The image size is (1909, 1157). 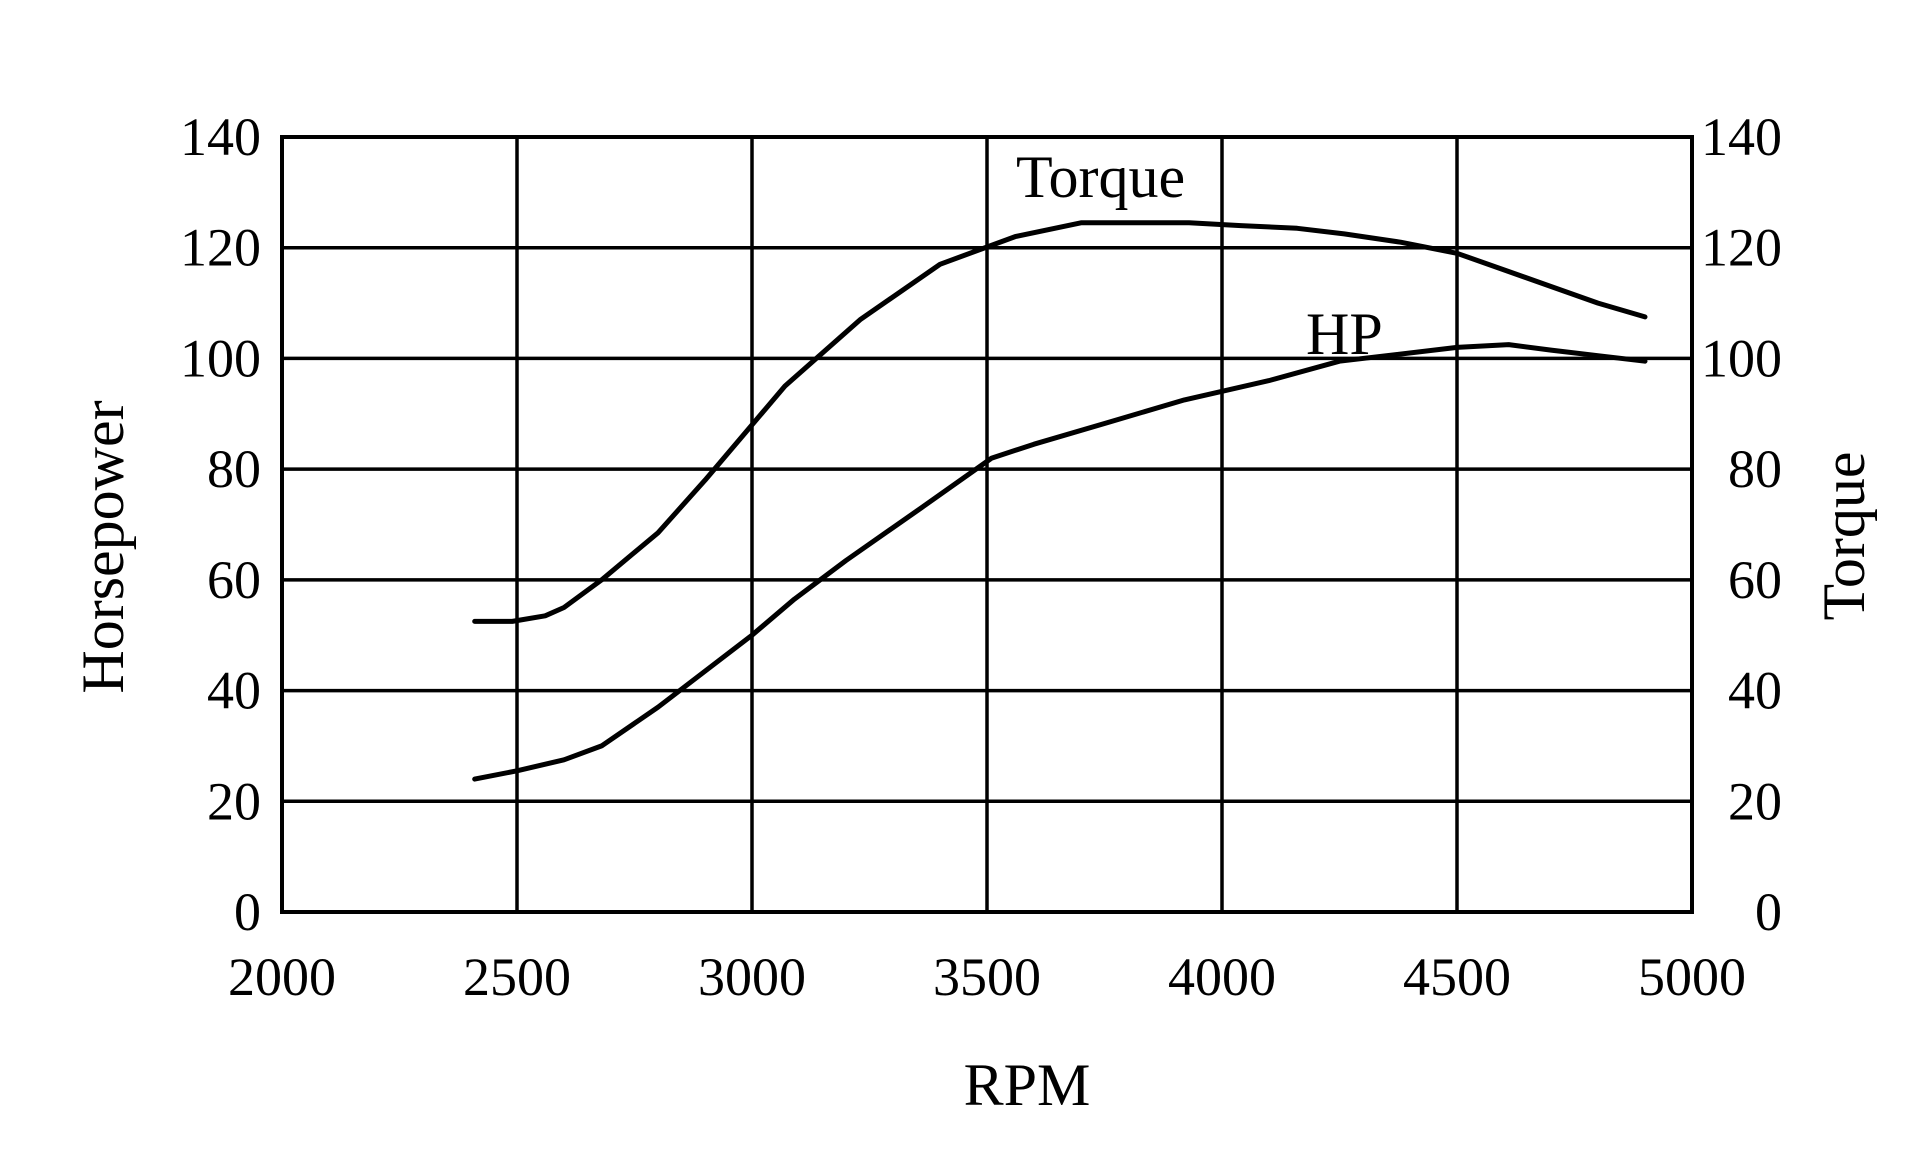 What do you see at coordinates (987, 977) in the screenshot?
I see `x-tick-label: 3500` at bounding box center [987, 977].